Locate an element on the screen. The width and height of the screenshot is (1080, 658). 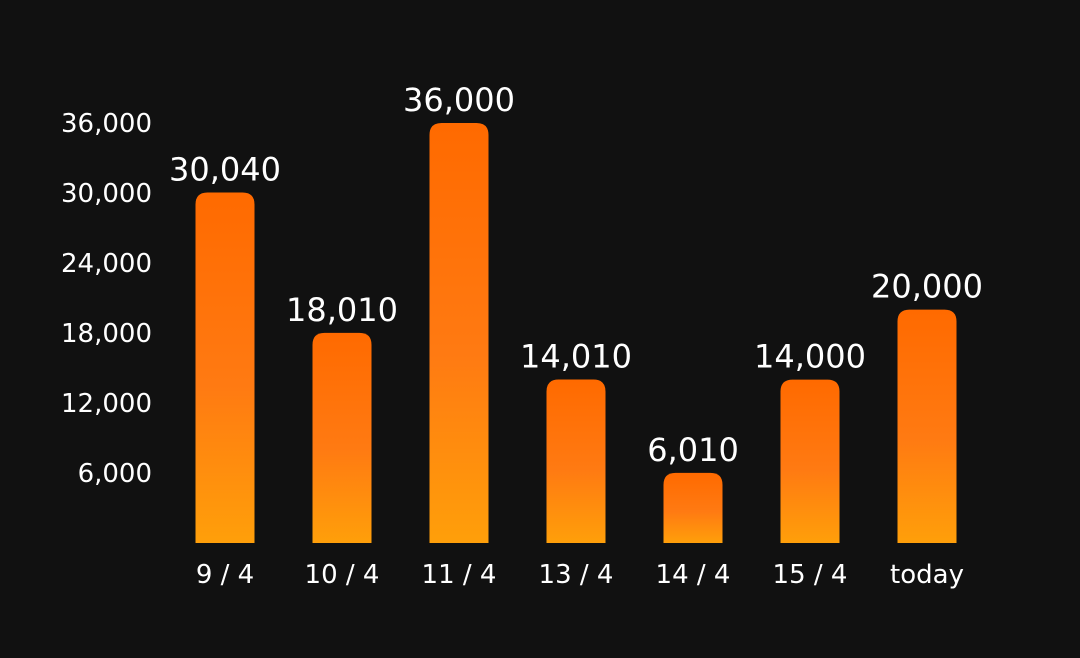
bar-value-label: 36,000 is located at coordinates (459, 100).